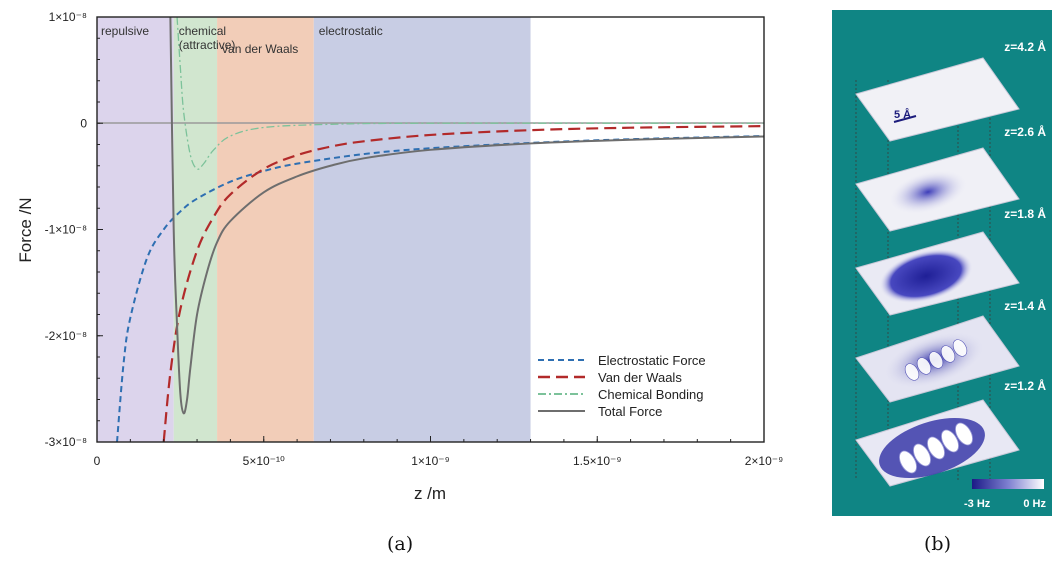 The image size is (1052, 564). Describe the element at coordinates (937, 443) in the screenshot. I see `surface-z12` at that location.